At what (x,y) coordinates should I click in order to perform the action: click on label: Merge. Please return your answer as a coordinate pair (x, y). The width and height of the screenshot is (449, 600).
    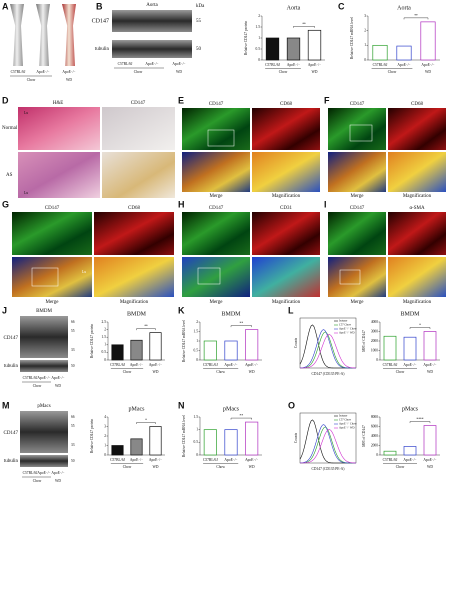
    Looking at the image, I should click on (53, 302).